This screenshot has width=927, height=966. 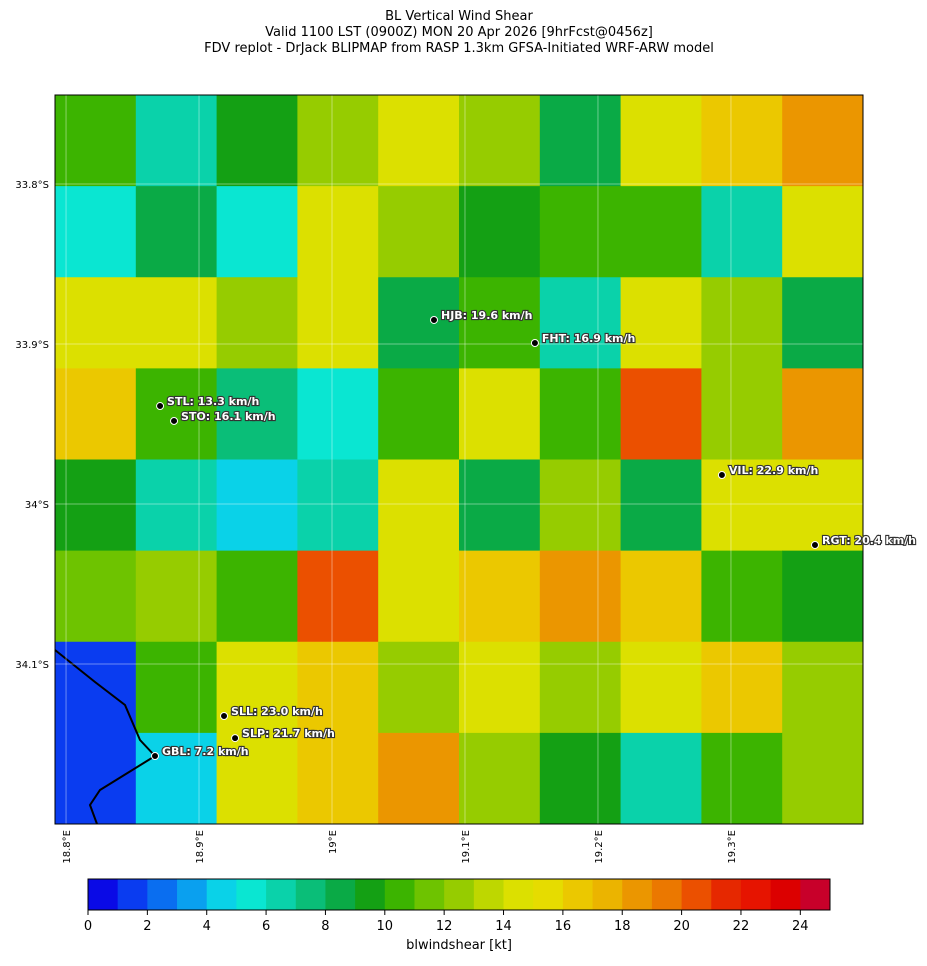 What do you see at coordinates (288, 733) in the screenshot?
I see `station-label: SLP: 21.7 km/h` at bounding box center [288, 733].